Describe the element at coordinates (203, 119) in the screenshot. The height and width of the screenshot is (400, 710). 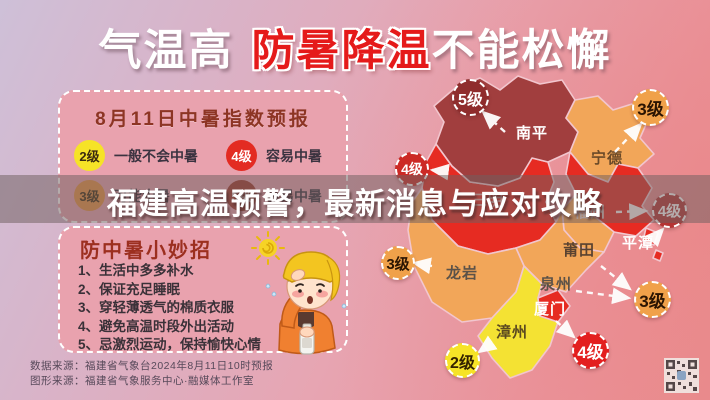
I see `forecast-card-title: 8月11日中暑指数预报` at that location.